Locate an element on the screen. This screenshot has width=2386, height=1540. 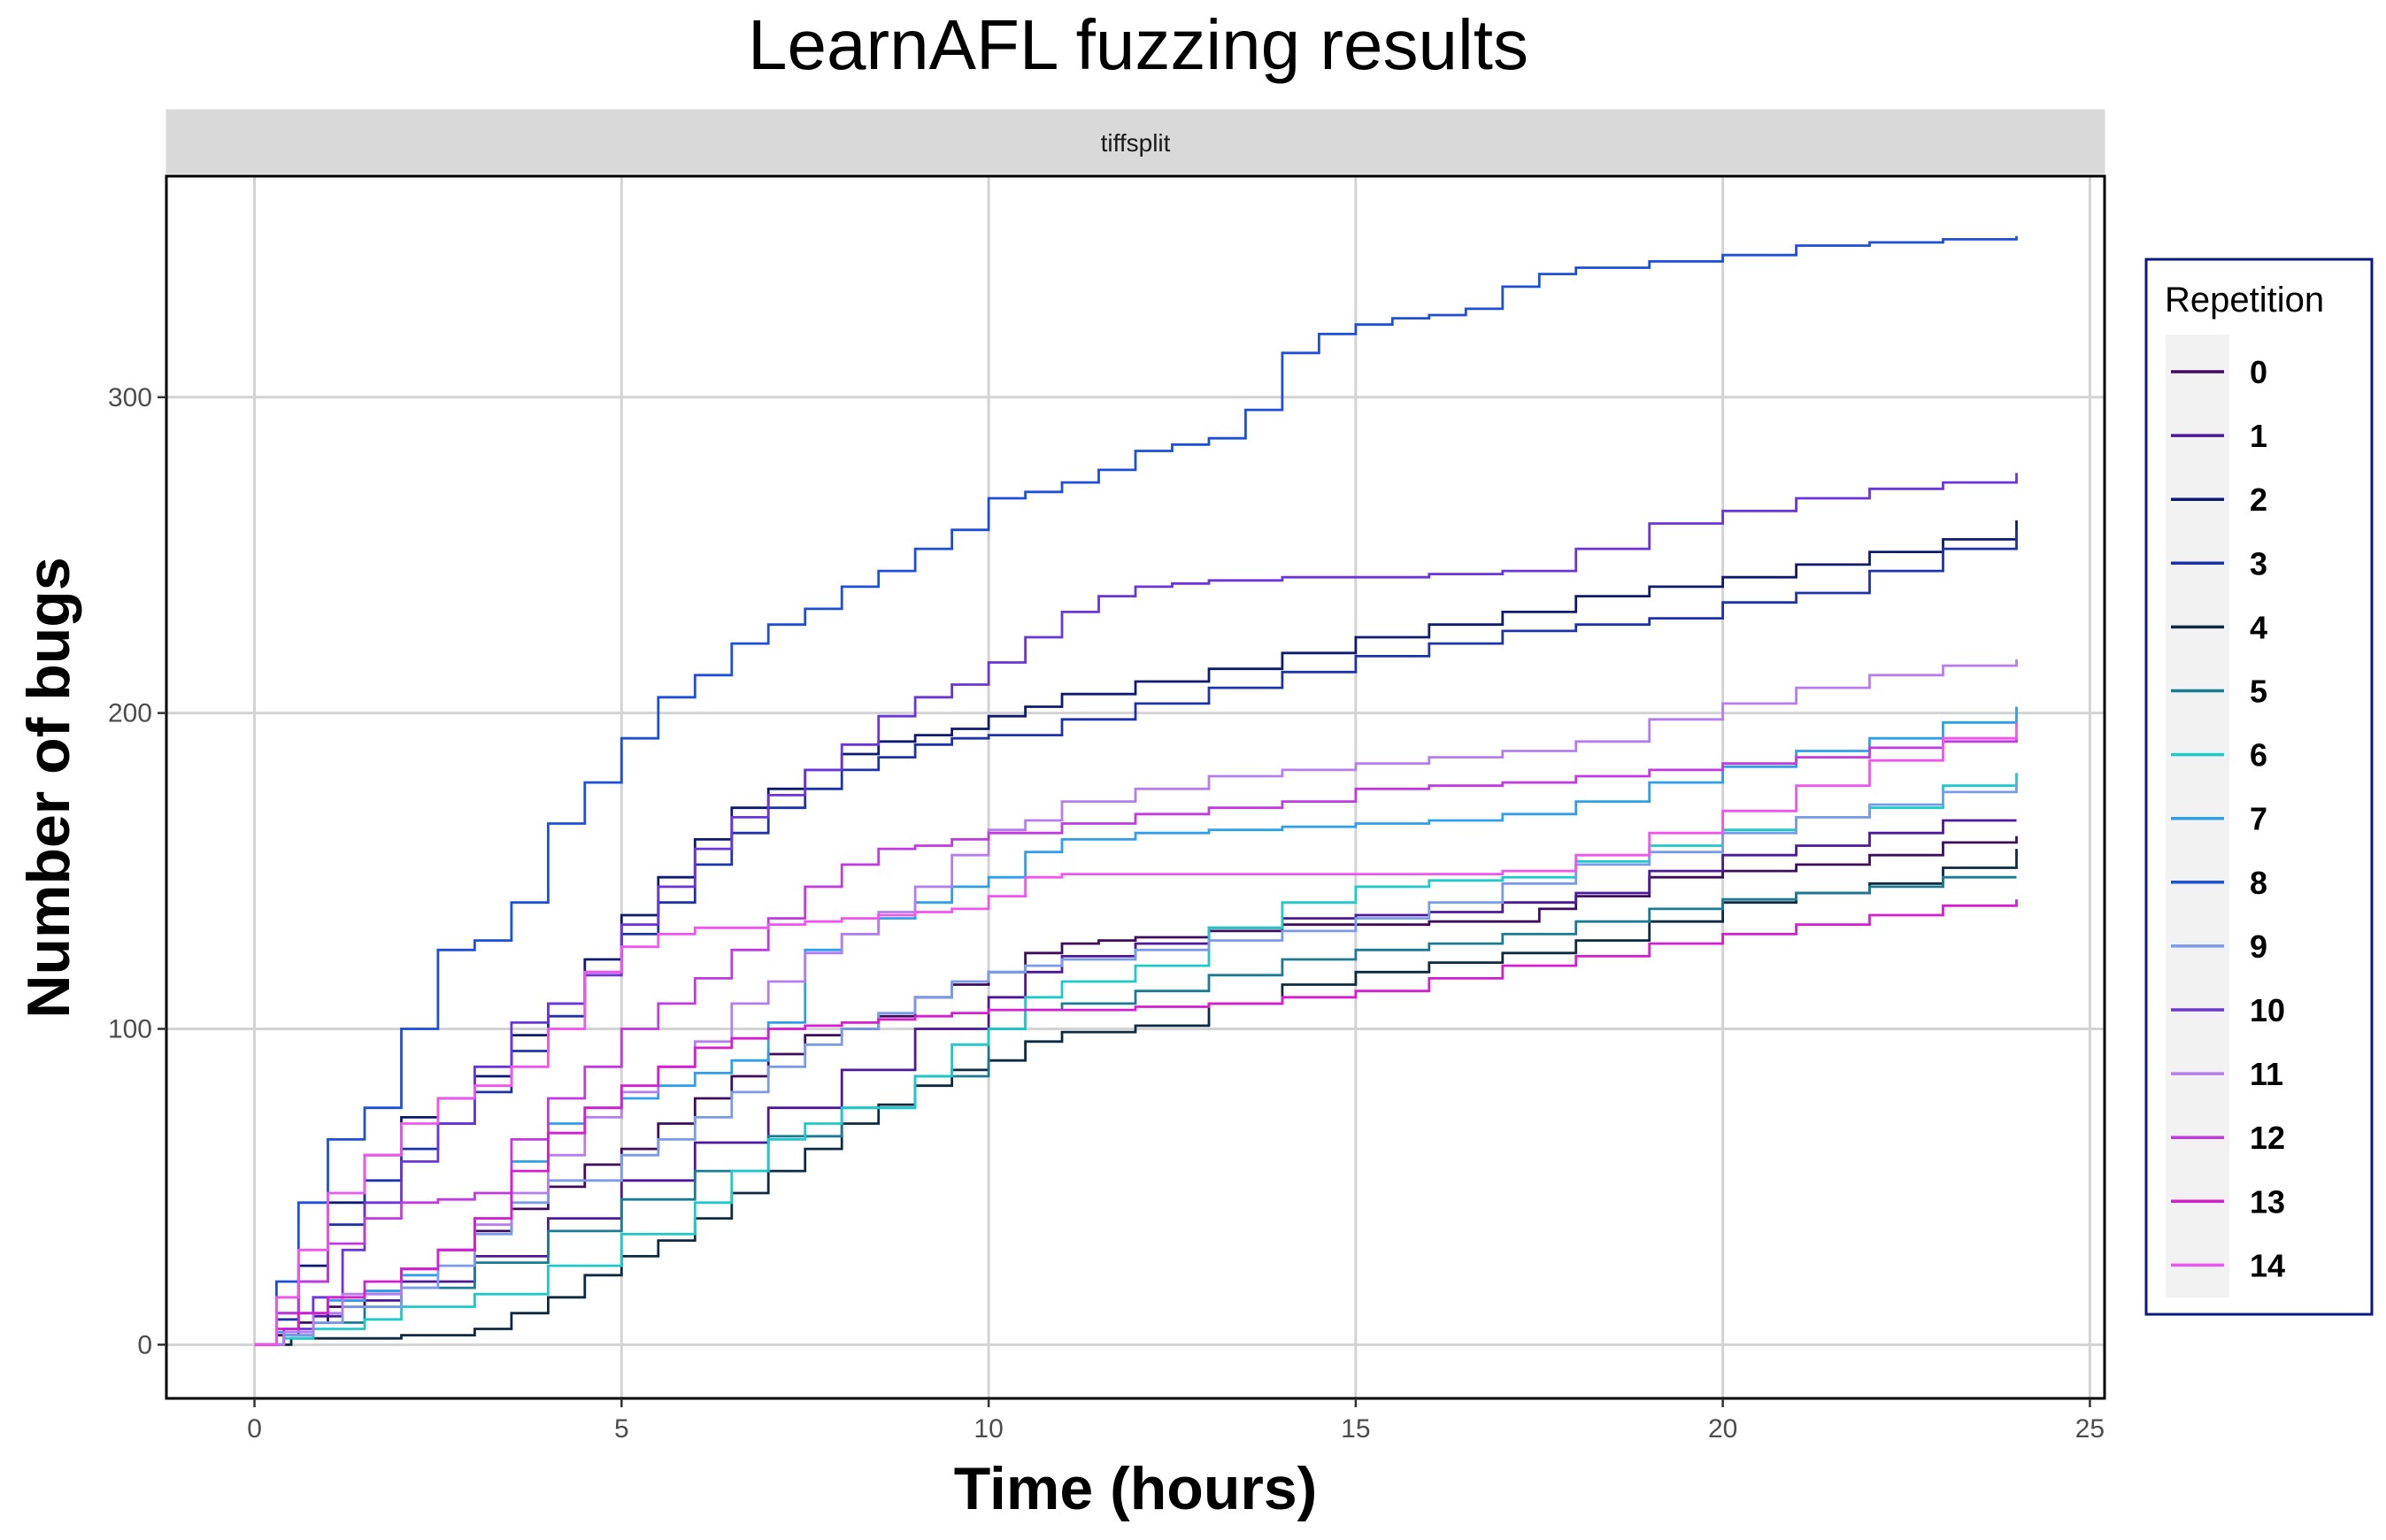
legend-label-5: 5 is located at coordinates (2258, 692).